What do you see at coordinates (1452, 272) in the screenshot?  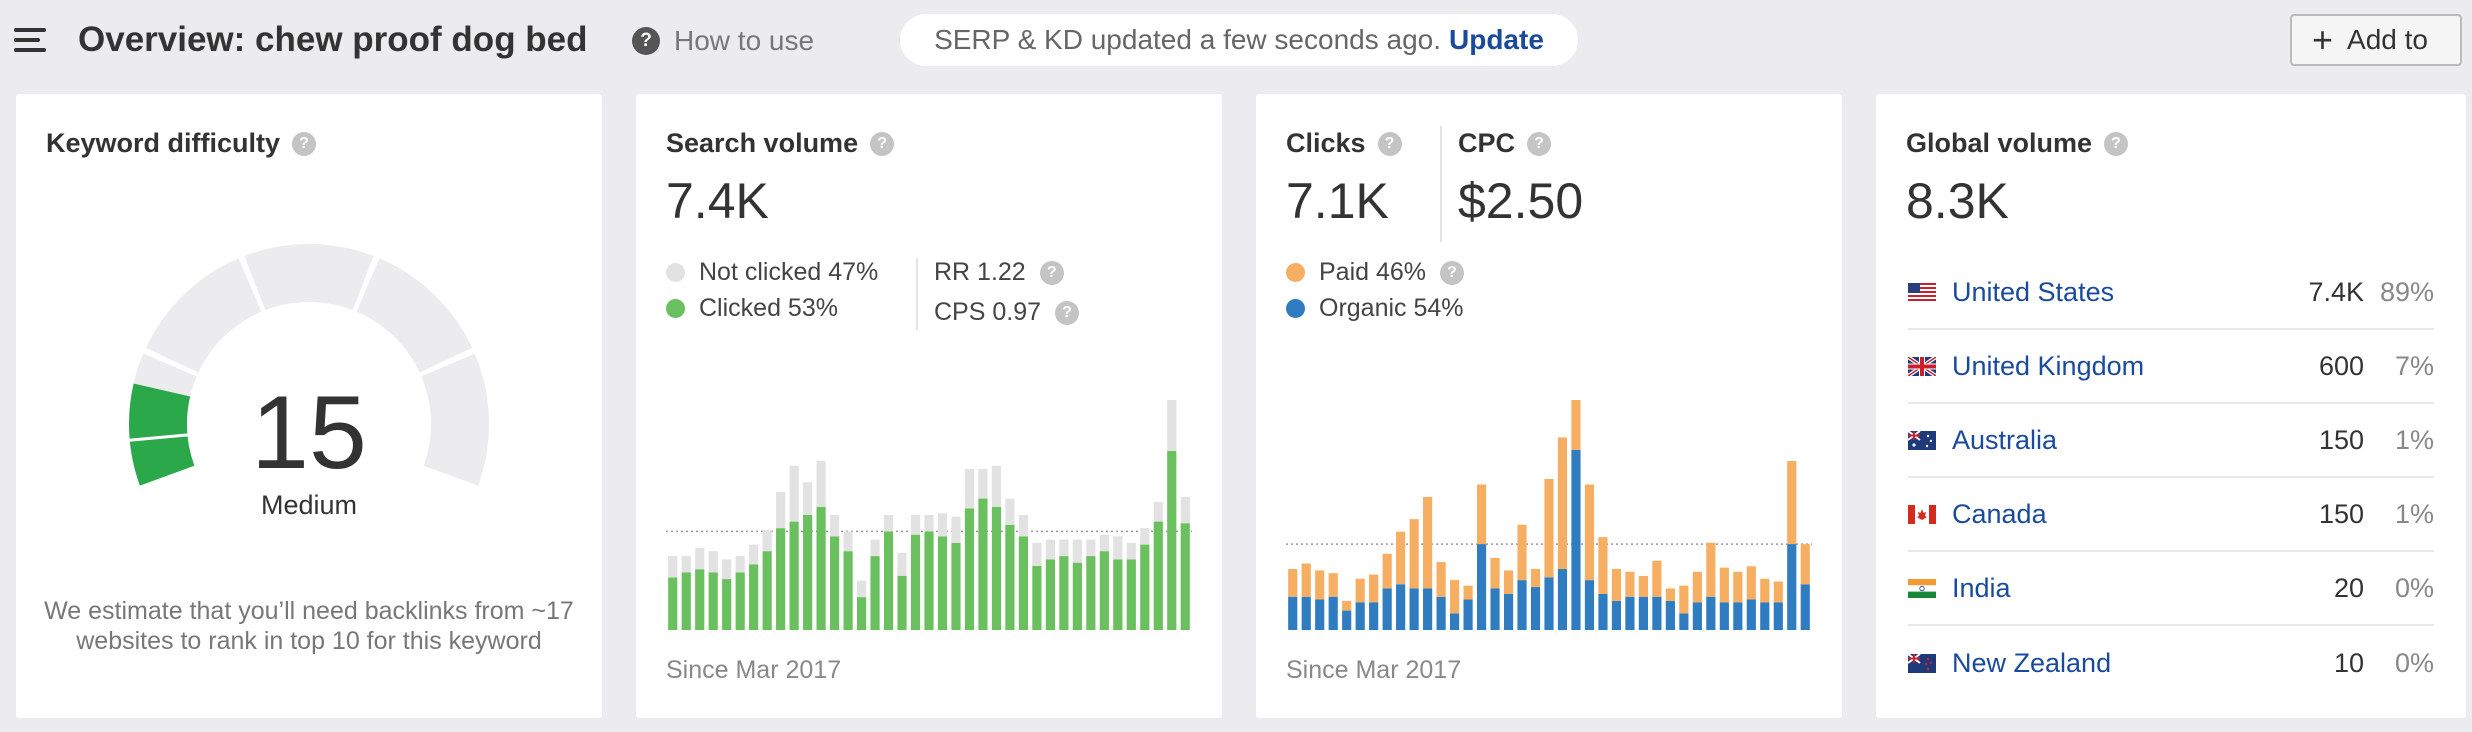 I see `paid-help-icon: ?` at bounding box center [1452, 272].